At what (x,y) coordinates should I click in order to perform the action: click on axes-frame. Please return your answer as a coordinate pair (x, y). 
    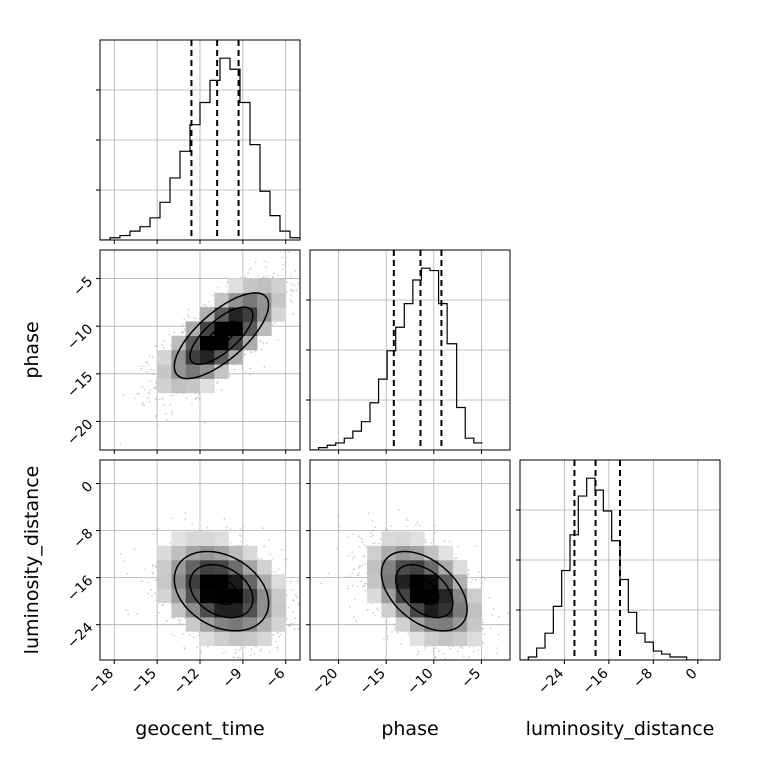
    Looking at the image, I should click on (620, 560).